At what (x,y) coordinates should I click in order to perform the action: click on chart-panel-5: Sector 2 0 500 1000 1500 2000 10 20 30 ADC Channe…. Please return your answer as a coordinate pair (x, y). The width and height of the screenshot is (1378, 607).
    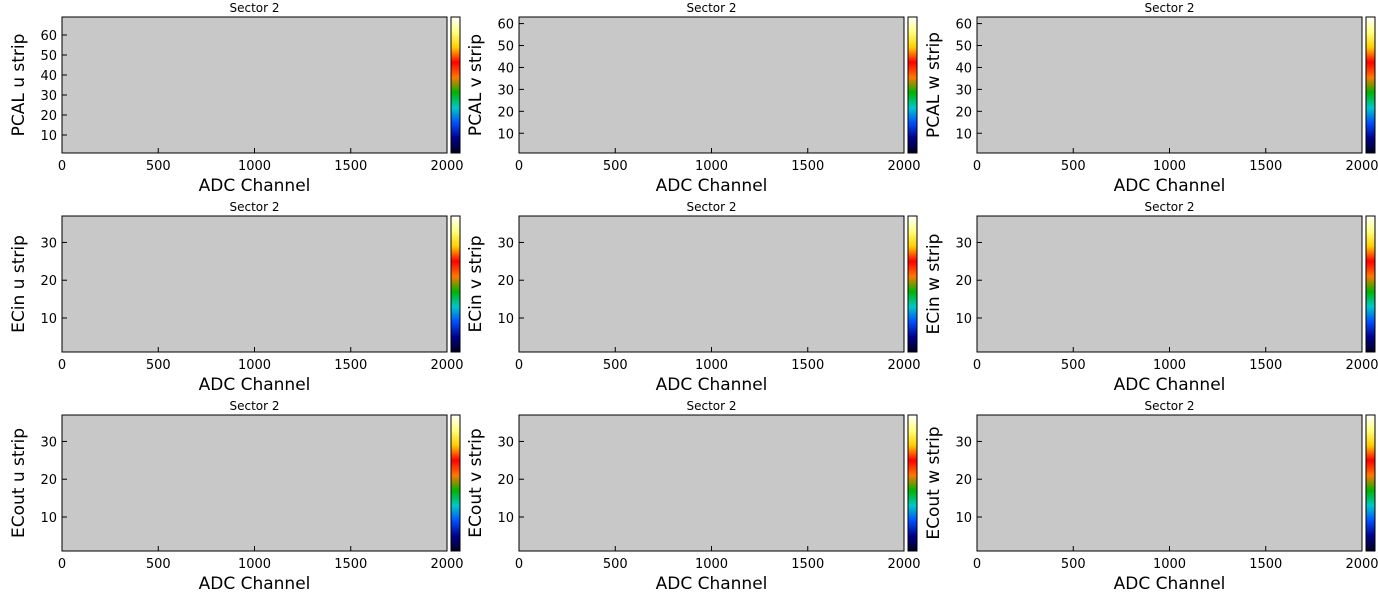
    Looking at the image, I should click on (693, 297).